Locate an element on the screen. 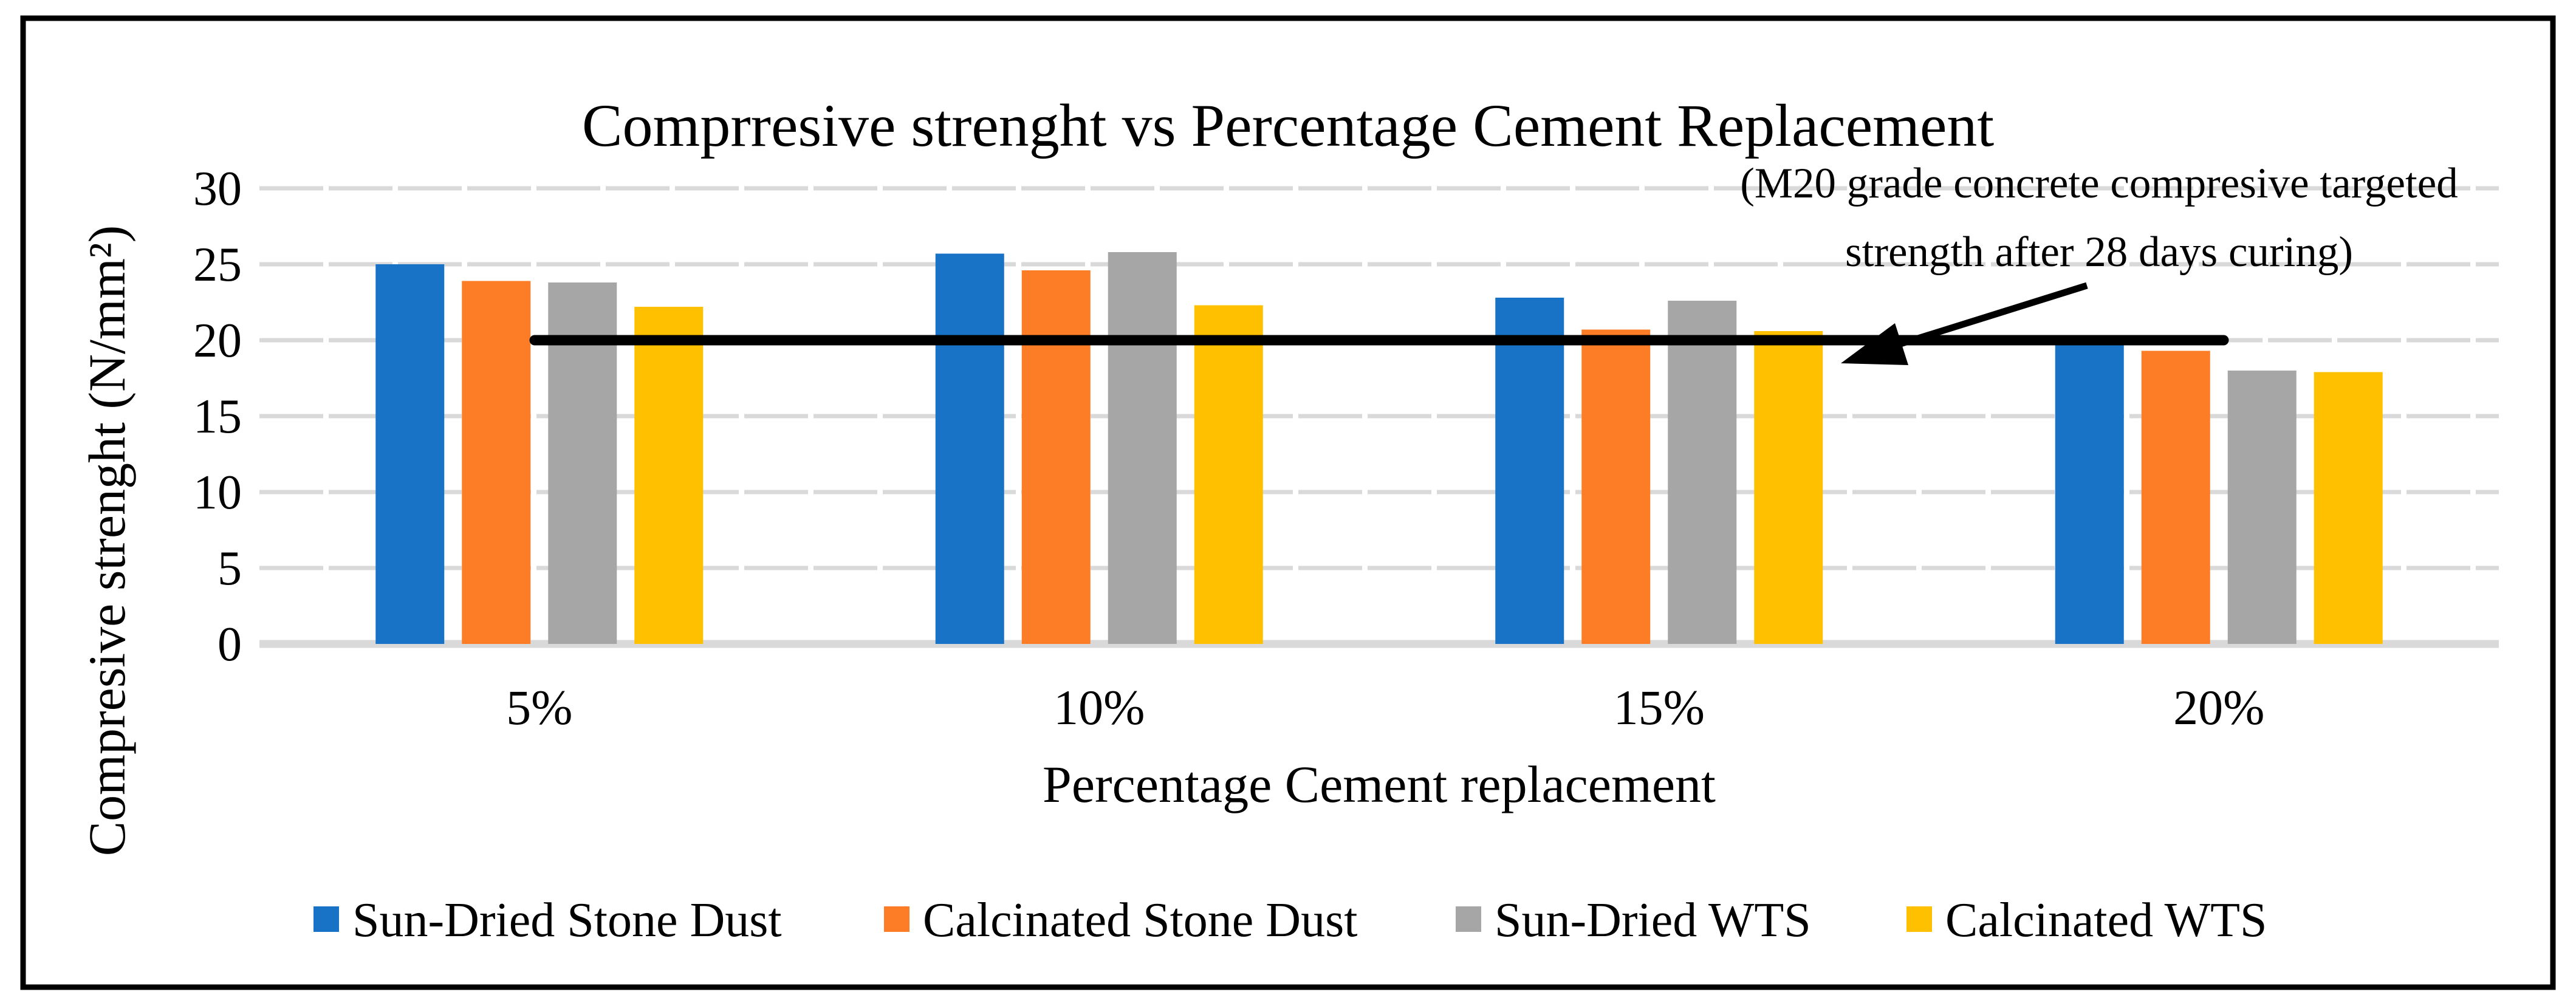 The height and width of the screenshot is (1006, 2576). bar-5%-sun-dried-stone-dust is located at coordinates (410, 454).